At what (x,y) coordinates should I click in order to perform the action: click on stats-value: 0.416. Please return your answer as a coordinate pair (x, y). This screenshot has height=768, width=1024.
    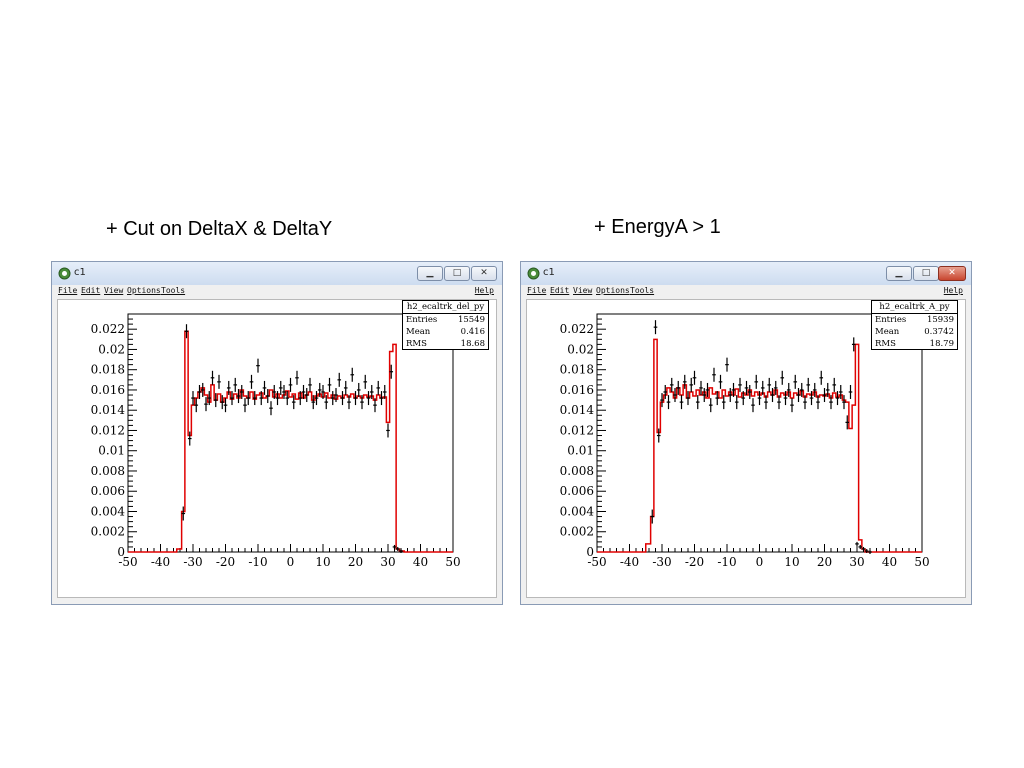
    Looking at the image, I should click on (472, 332).